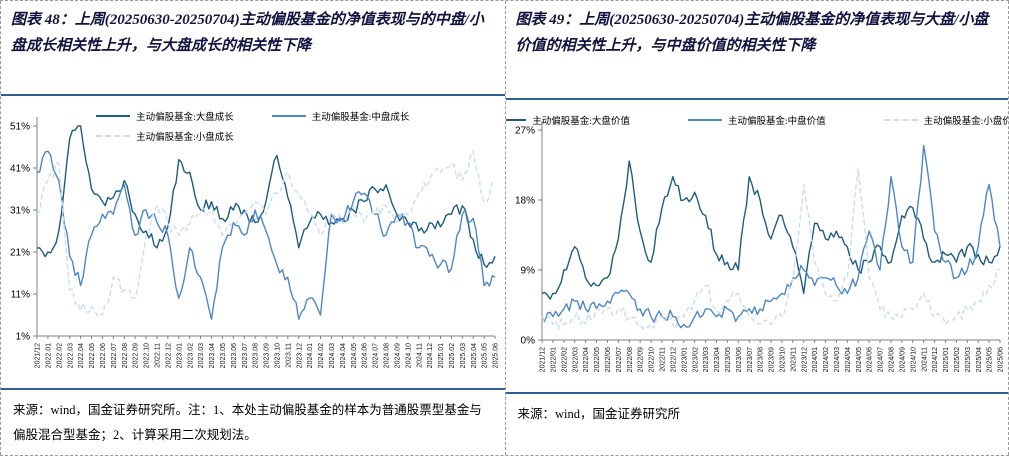 Image resolution: width=1009 pixels, height=456 pixels. I want to click on x-tick-label: 2024/09, so click(902, 359).